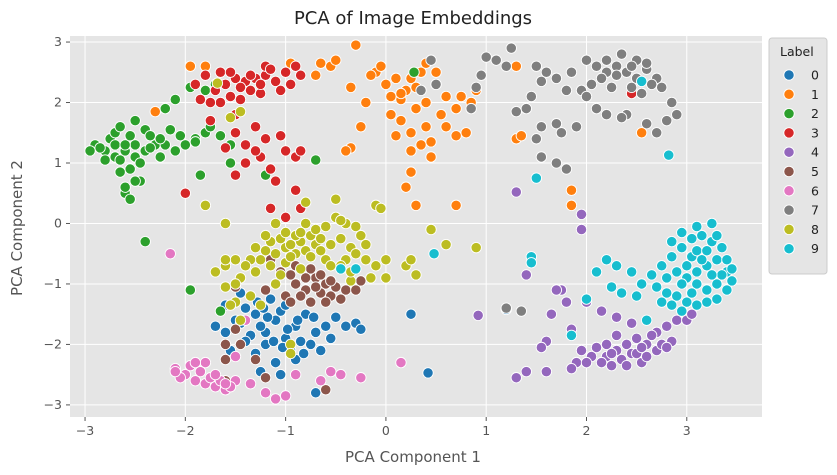 Image resolution: width=837 pixels, height=475 pixels. I want to click on legend-label-3: 3, so click(815, 132).